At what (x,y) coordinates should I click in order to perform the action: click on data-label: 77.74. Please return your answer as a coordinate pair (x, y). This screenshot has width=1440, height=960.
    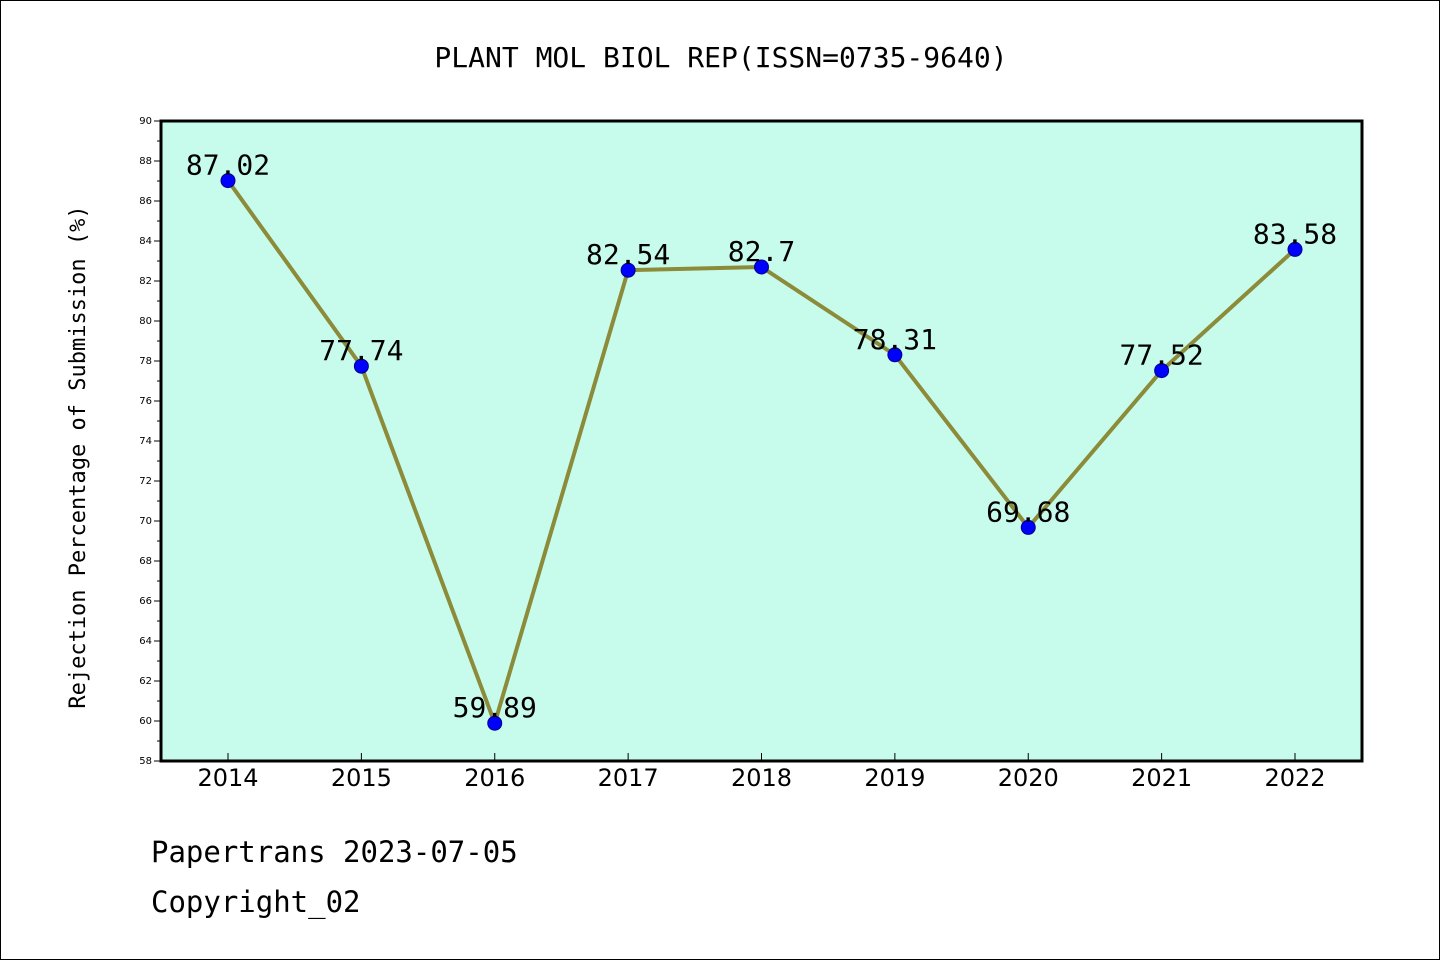
    Looking at the image, I should click on (361, 350).